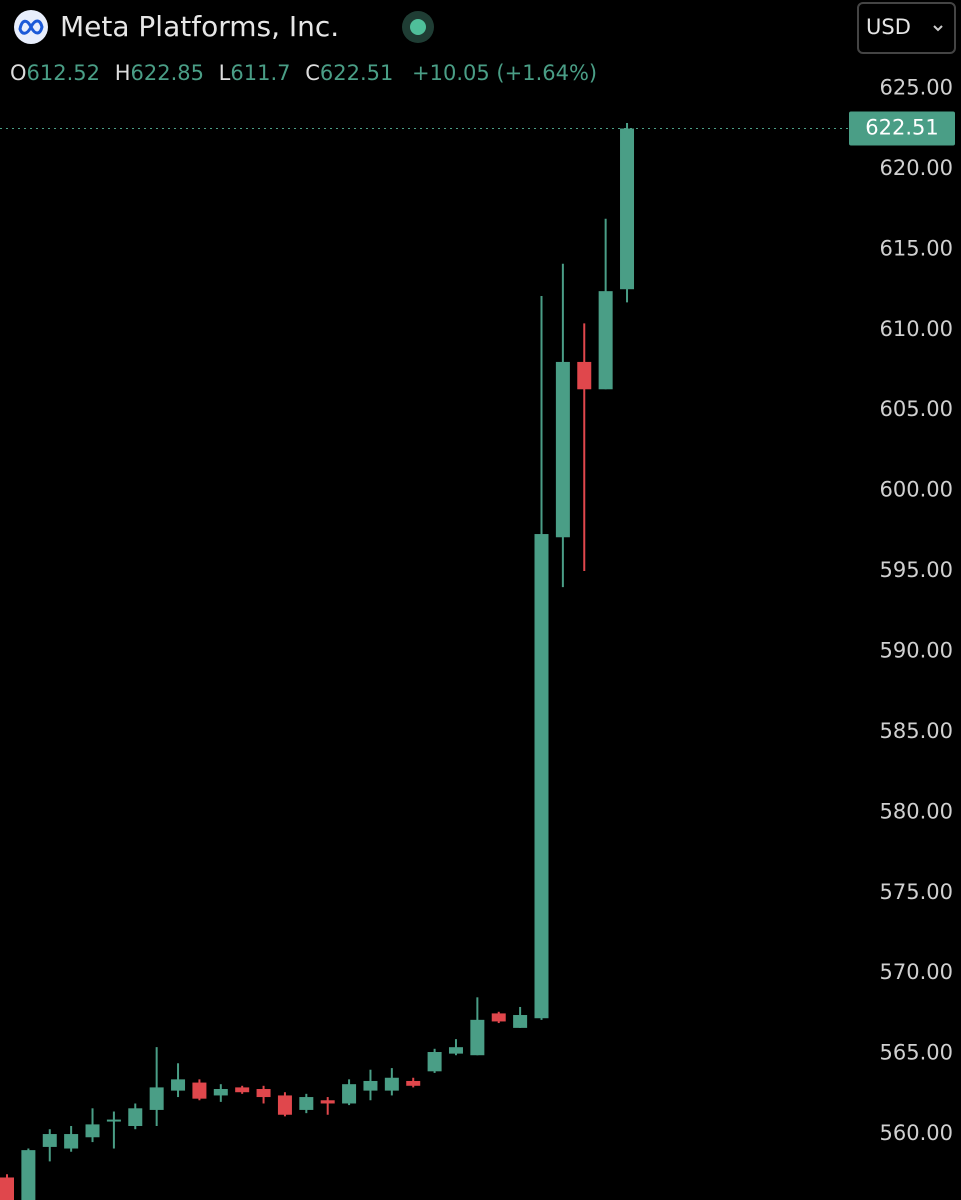  I want to click on legend-h: H, so click(123, 73).